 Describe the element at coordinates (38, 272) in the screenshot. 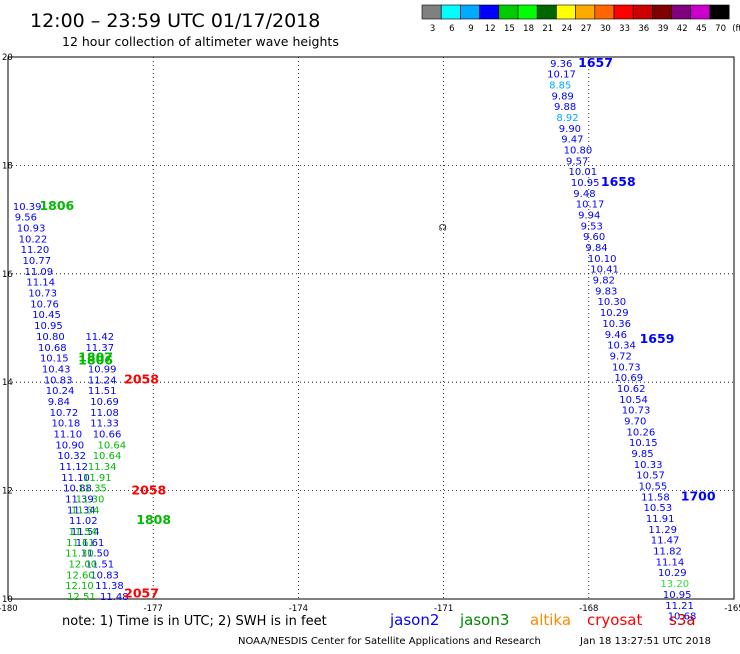

I see `swh-reading-jason2: 11.09` at that location.